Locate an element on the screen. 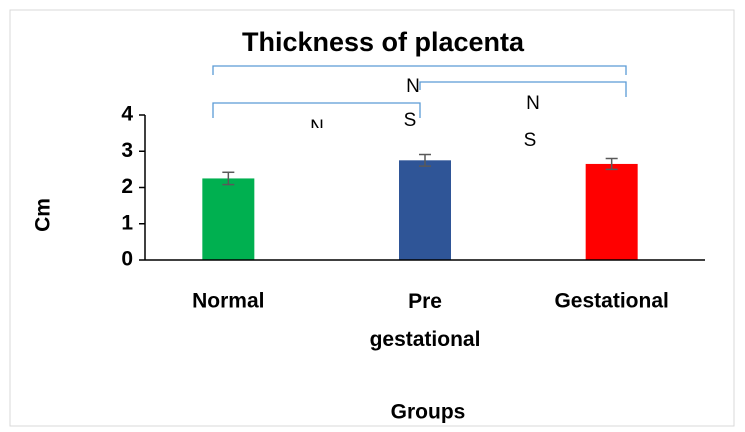  x-tick-label: Pre gestational is located at coordinates (425, 320).